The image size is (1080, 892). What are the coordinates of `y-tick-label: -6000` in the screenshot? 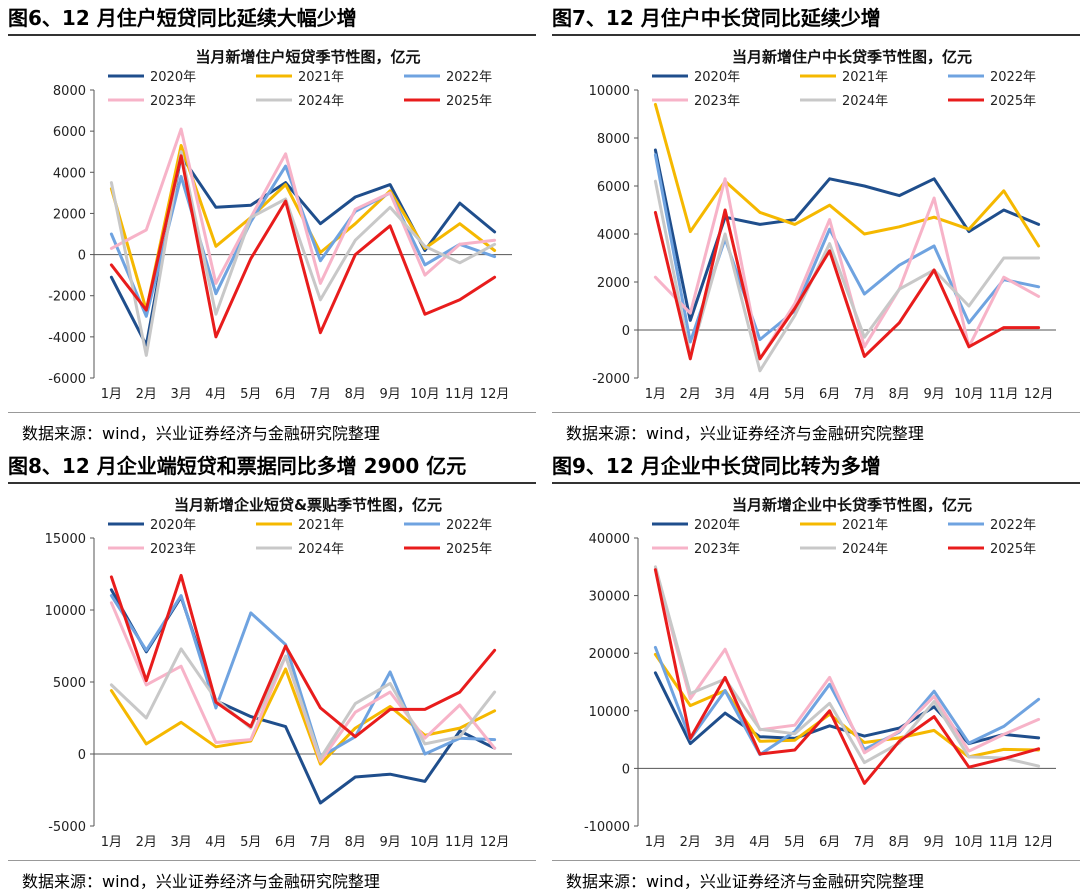 It's located at (67, 379).